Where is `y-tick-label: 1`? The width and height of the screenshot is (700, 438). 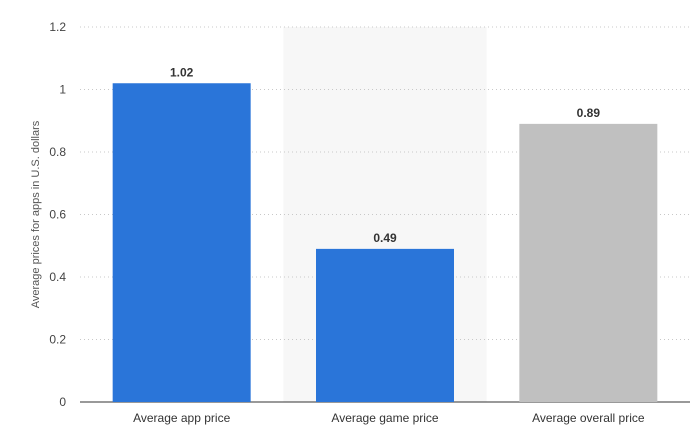 y-tick-label: 1 is located at coordinates (62, 90).